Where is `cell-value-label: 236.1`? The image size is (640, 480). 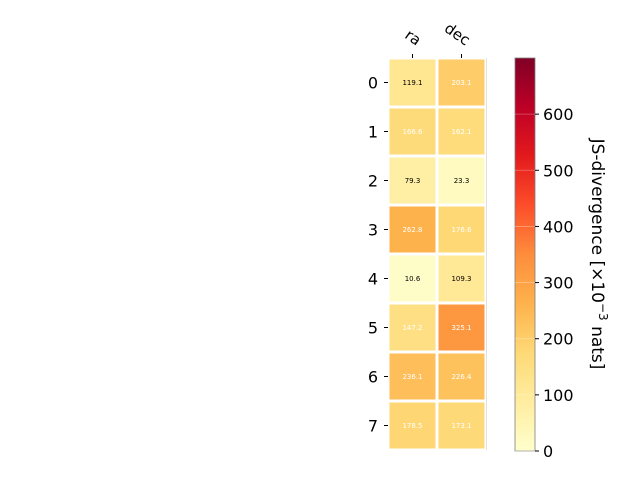 cell-value-label: 236.1 is located at coordinates (412, 377).